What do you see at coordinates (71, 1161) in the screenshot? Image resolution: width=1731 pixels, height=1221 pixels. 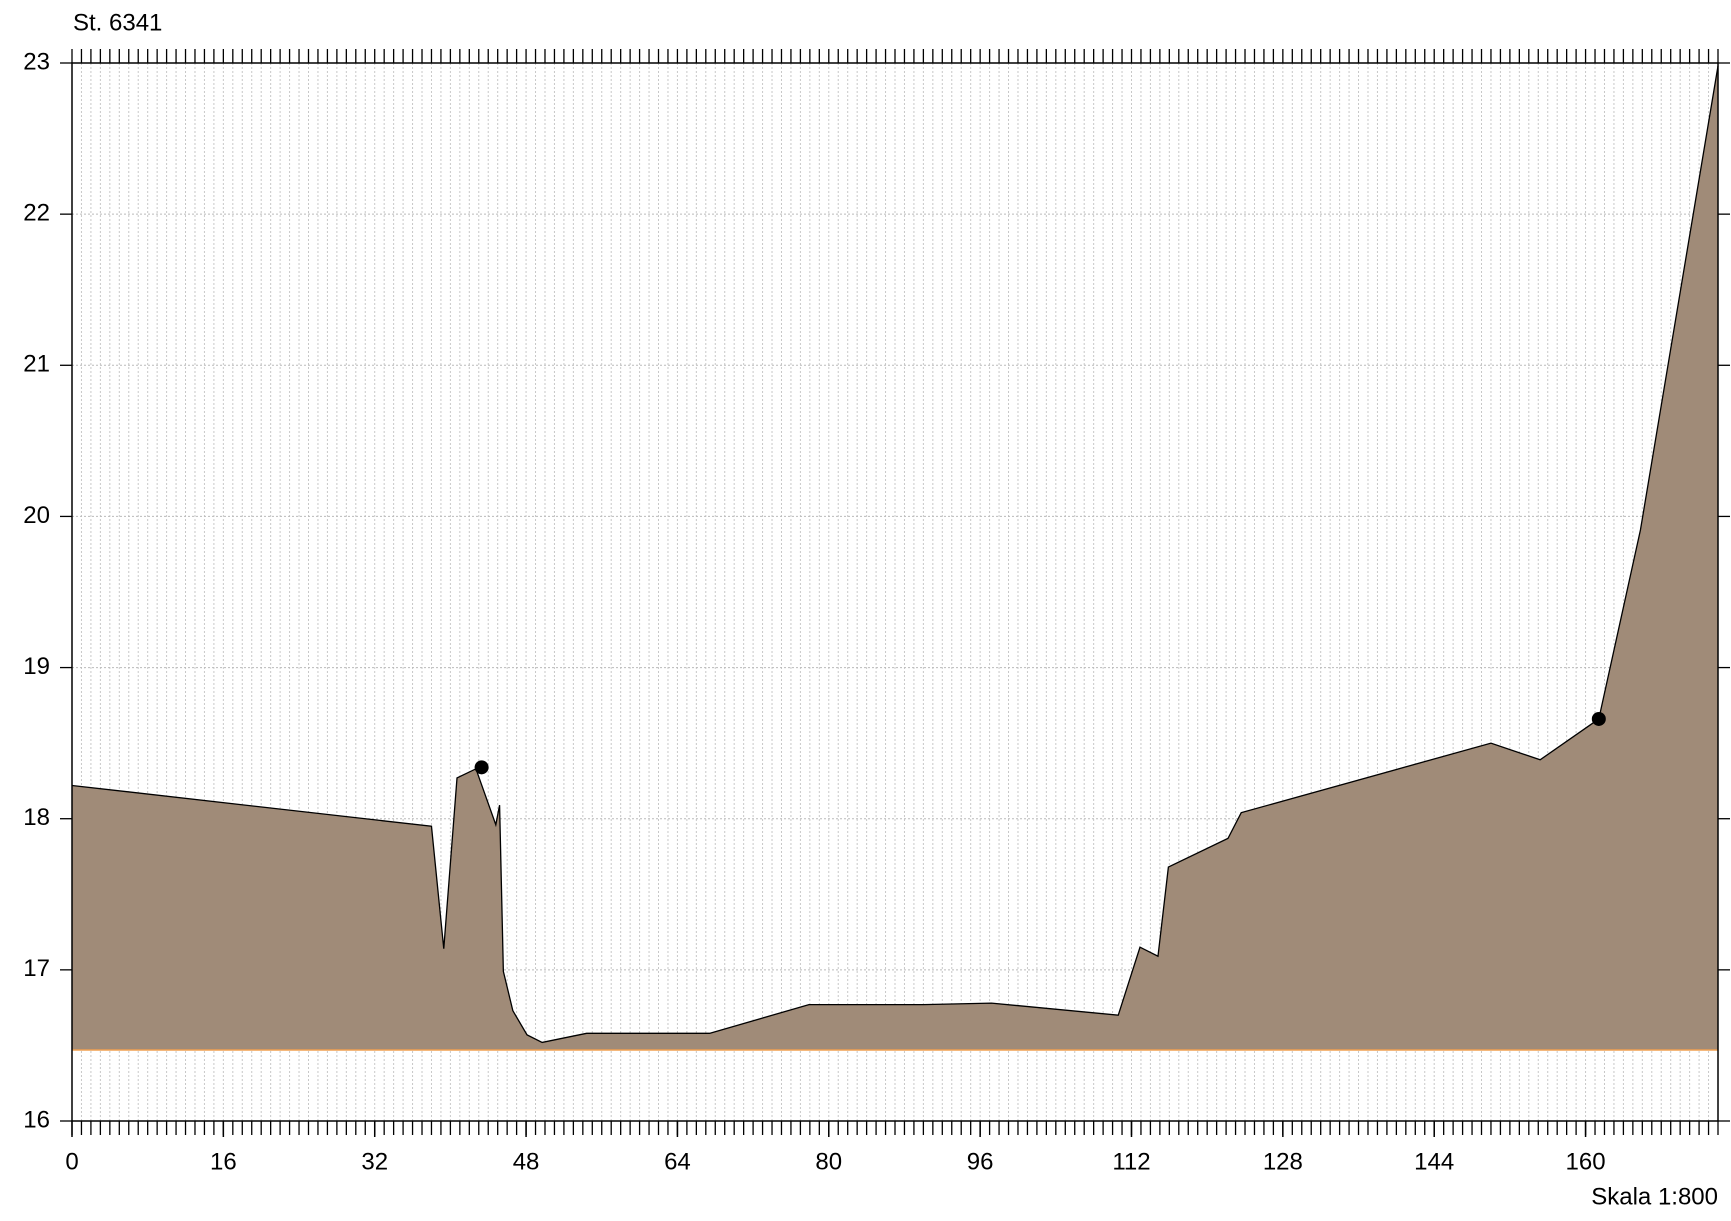 I see `x-tick-label: 0` at bounding box center [71, 1161].